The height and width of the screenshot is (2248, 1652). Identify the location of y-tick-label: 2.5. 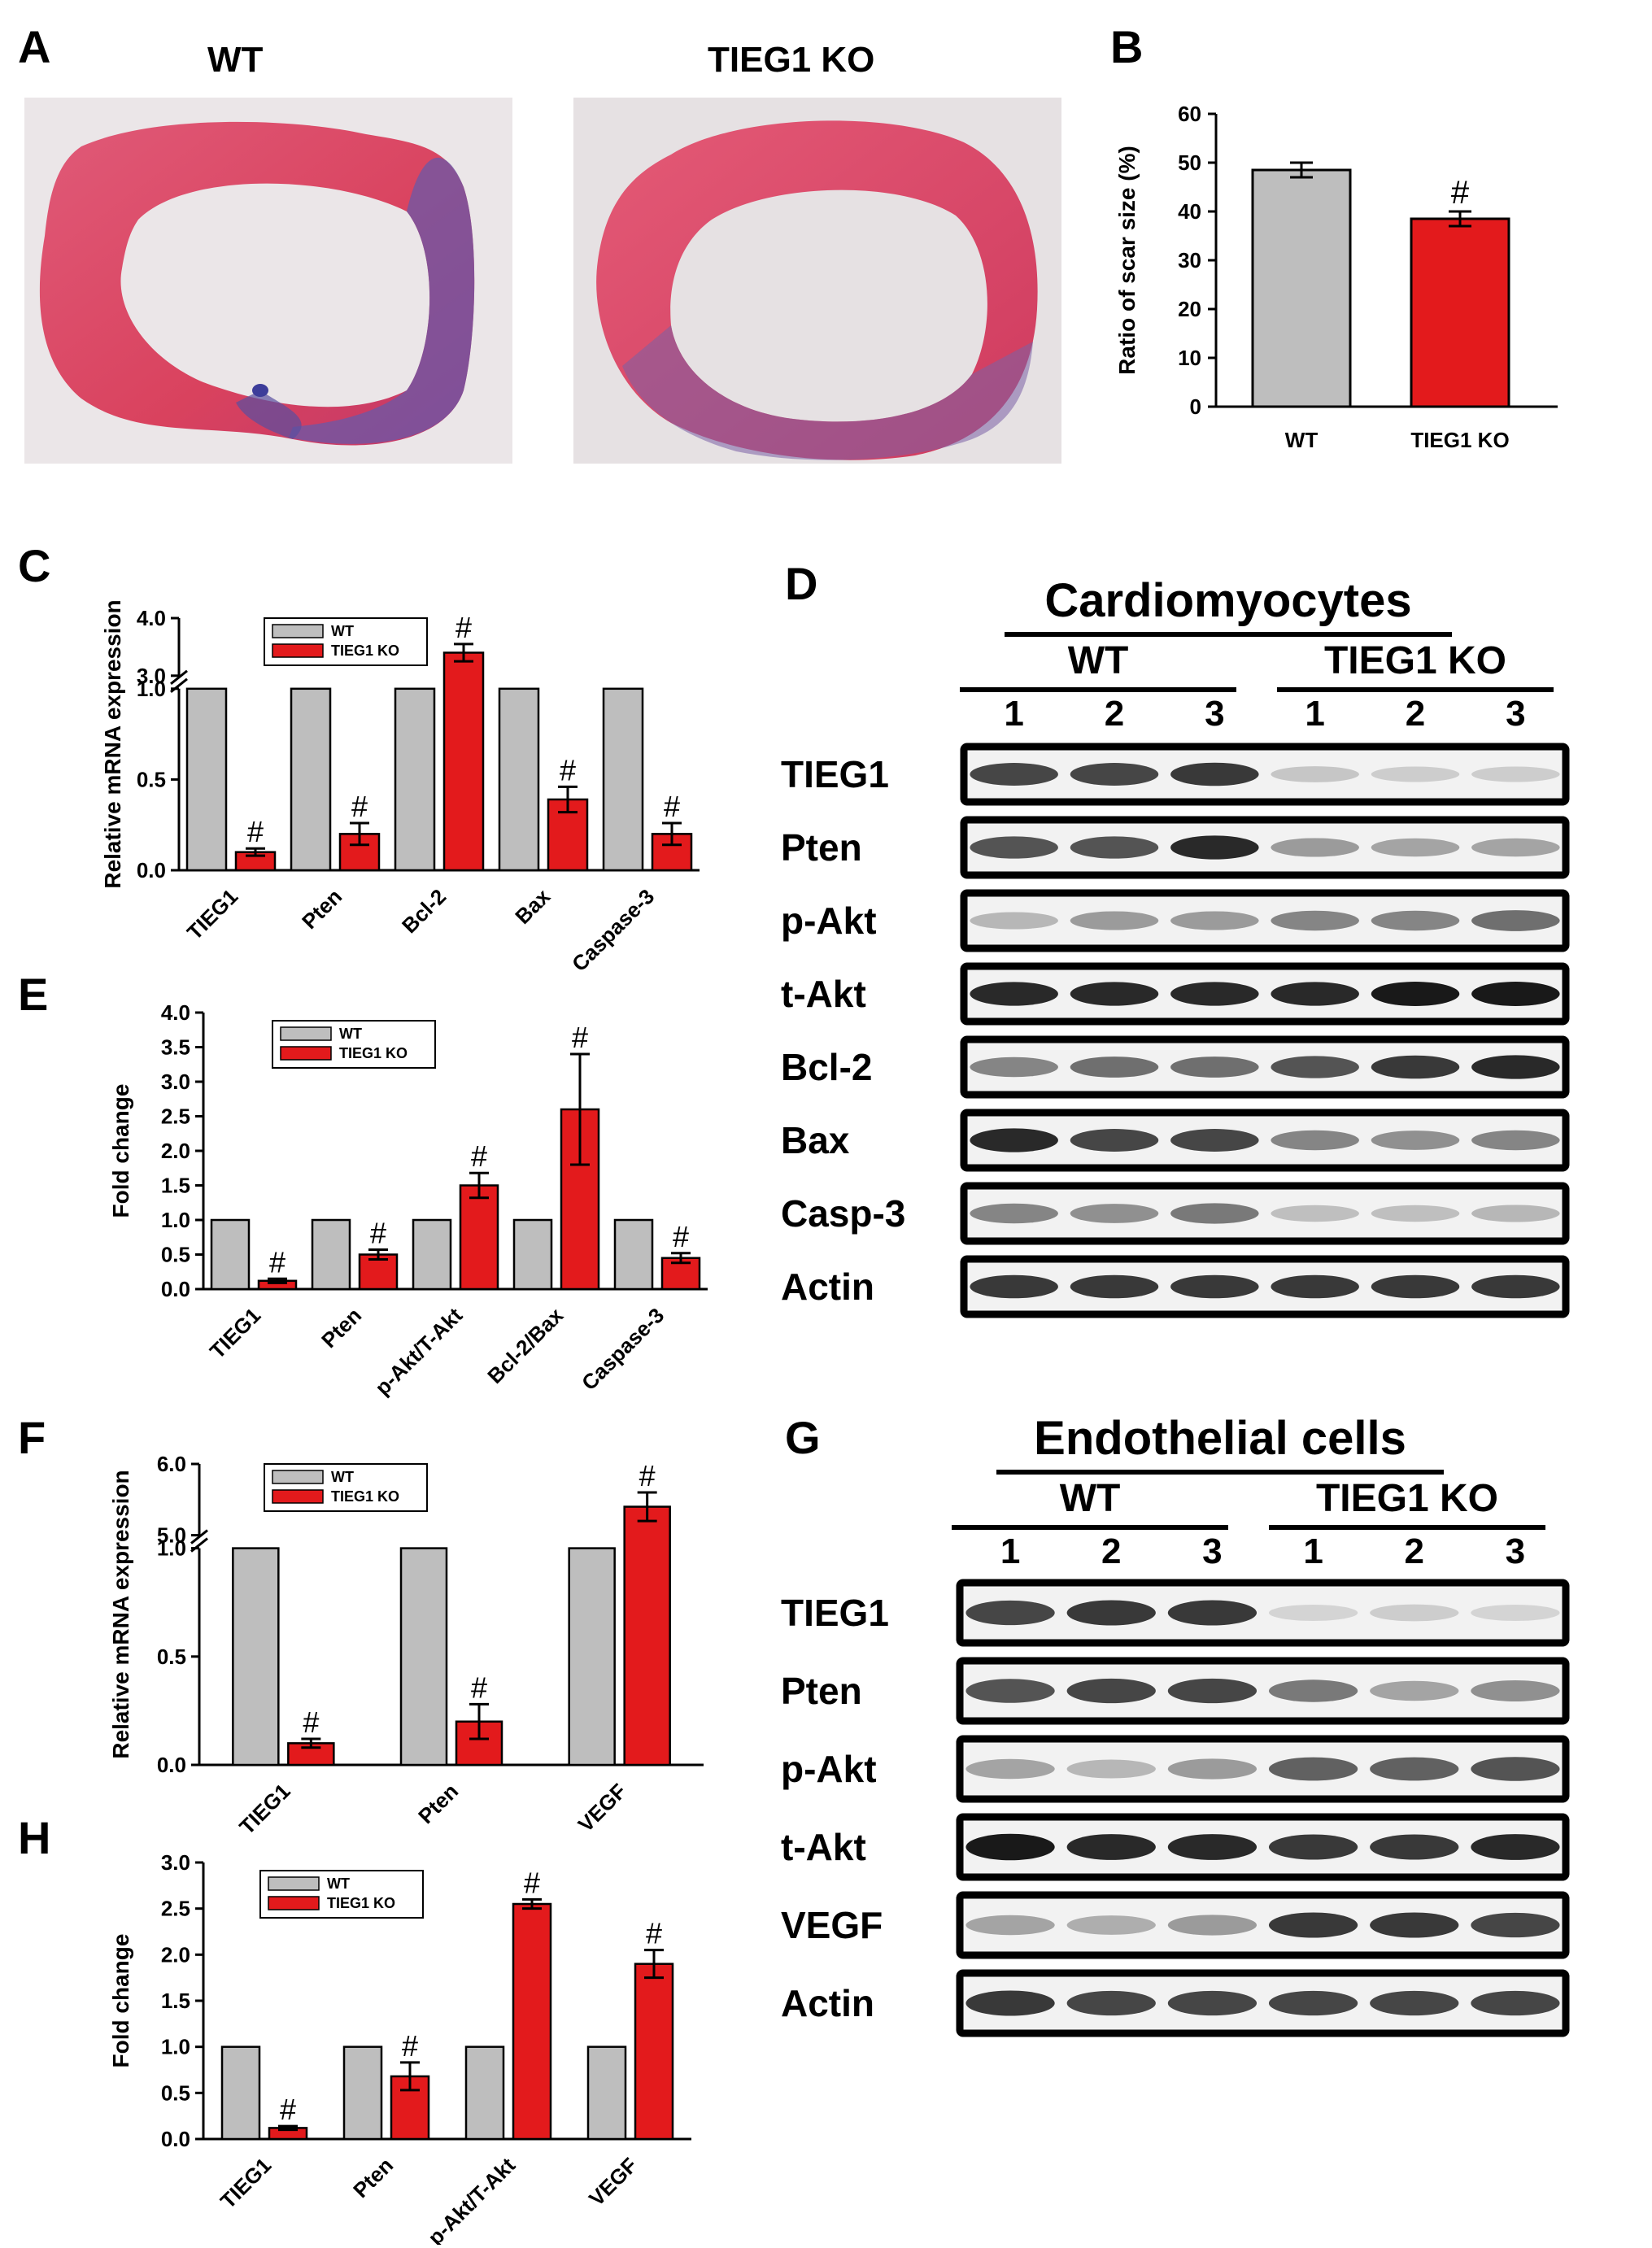
(175, 1116).